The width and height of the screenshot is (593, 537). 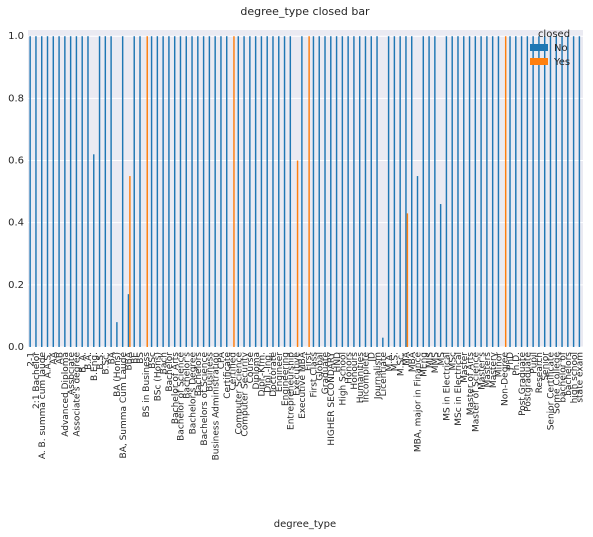 I want to click on x-tick-label: Honors, so click(x=349, y=368).